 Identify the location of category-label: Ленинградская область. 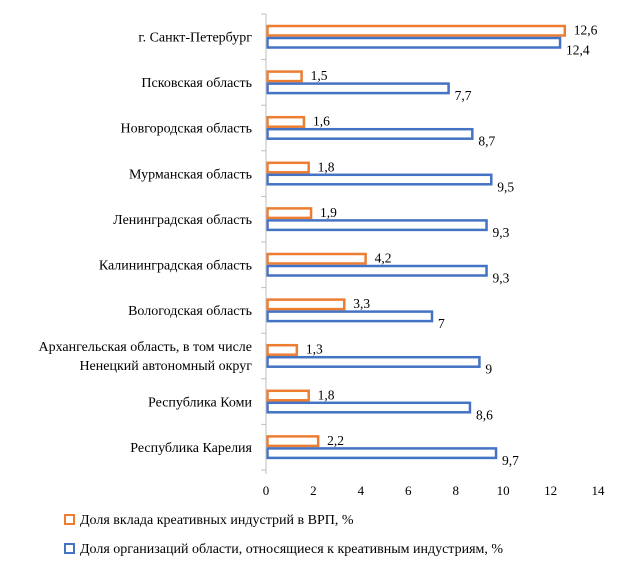
(182, 220).